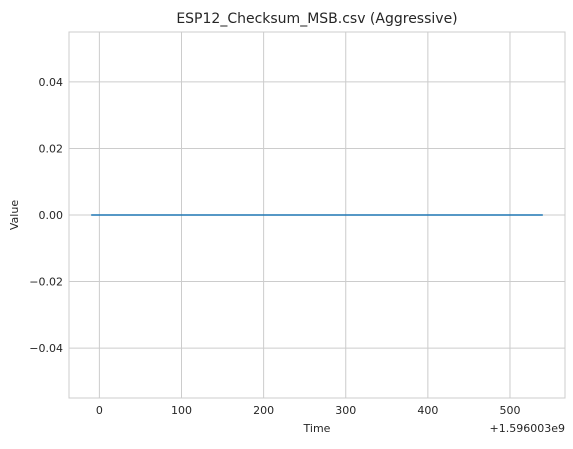 This screenshot has height=449, width=573. I want to click on x-tick-label: 500, so click(509, 410).